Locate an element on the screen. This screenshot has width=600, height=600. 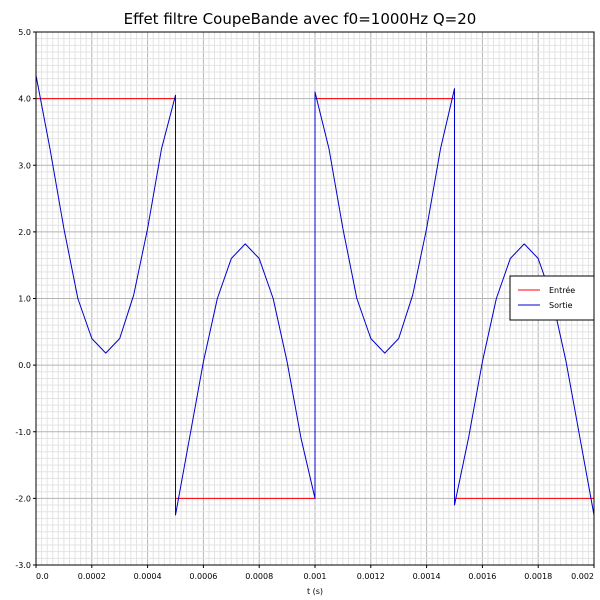
legend: Entrée Sortie is located at coordinates (552, 298).